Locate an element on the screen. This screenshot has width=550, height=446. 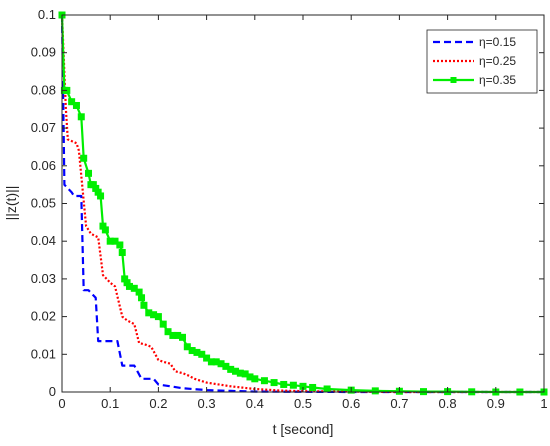
x-axis-label: t [second] is located at coordinates (303, 429).